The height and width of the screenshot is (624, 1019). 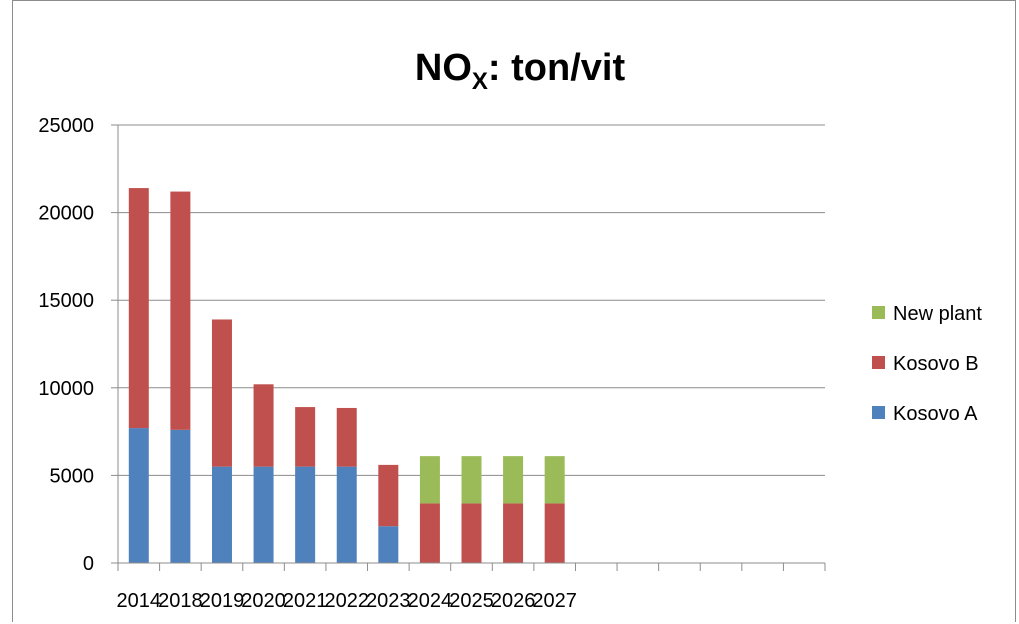 What do you see at coordinates (72, 476) in the screenshot?
I see `y-tick-label: 5000` at bounding box center [72, 476].